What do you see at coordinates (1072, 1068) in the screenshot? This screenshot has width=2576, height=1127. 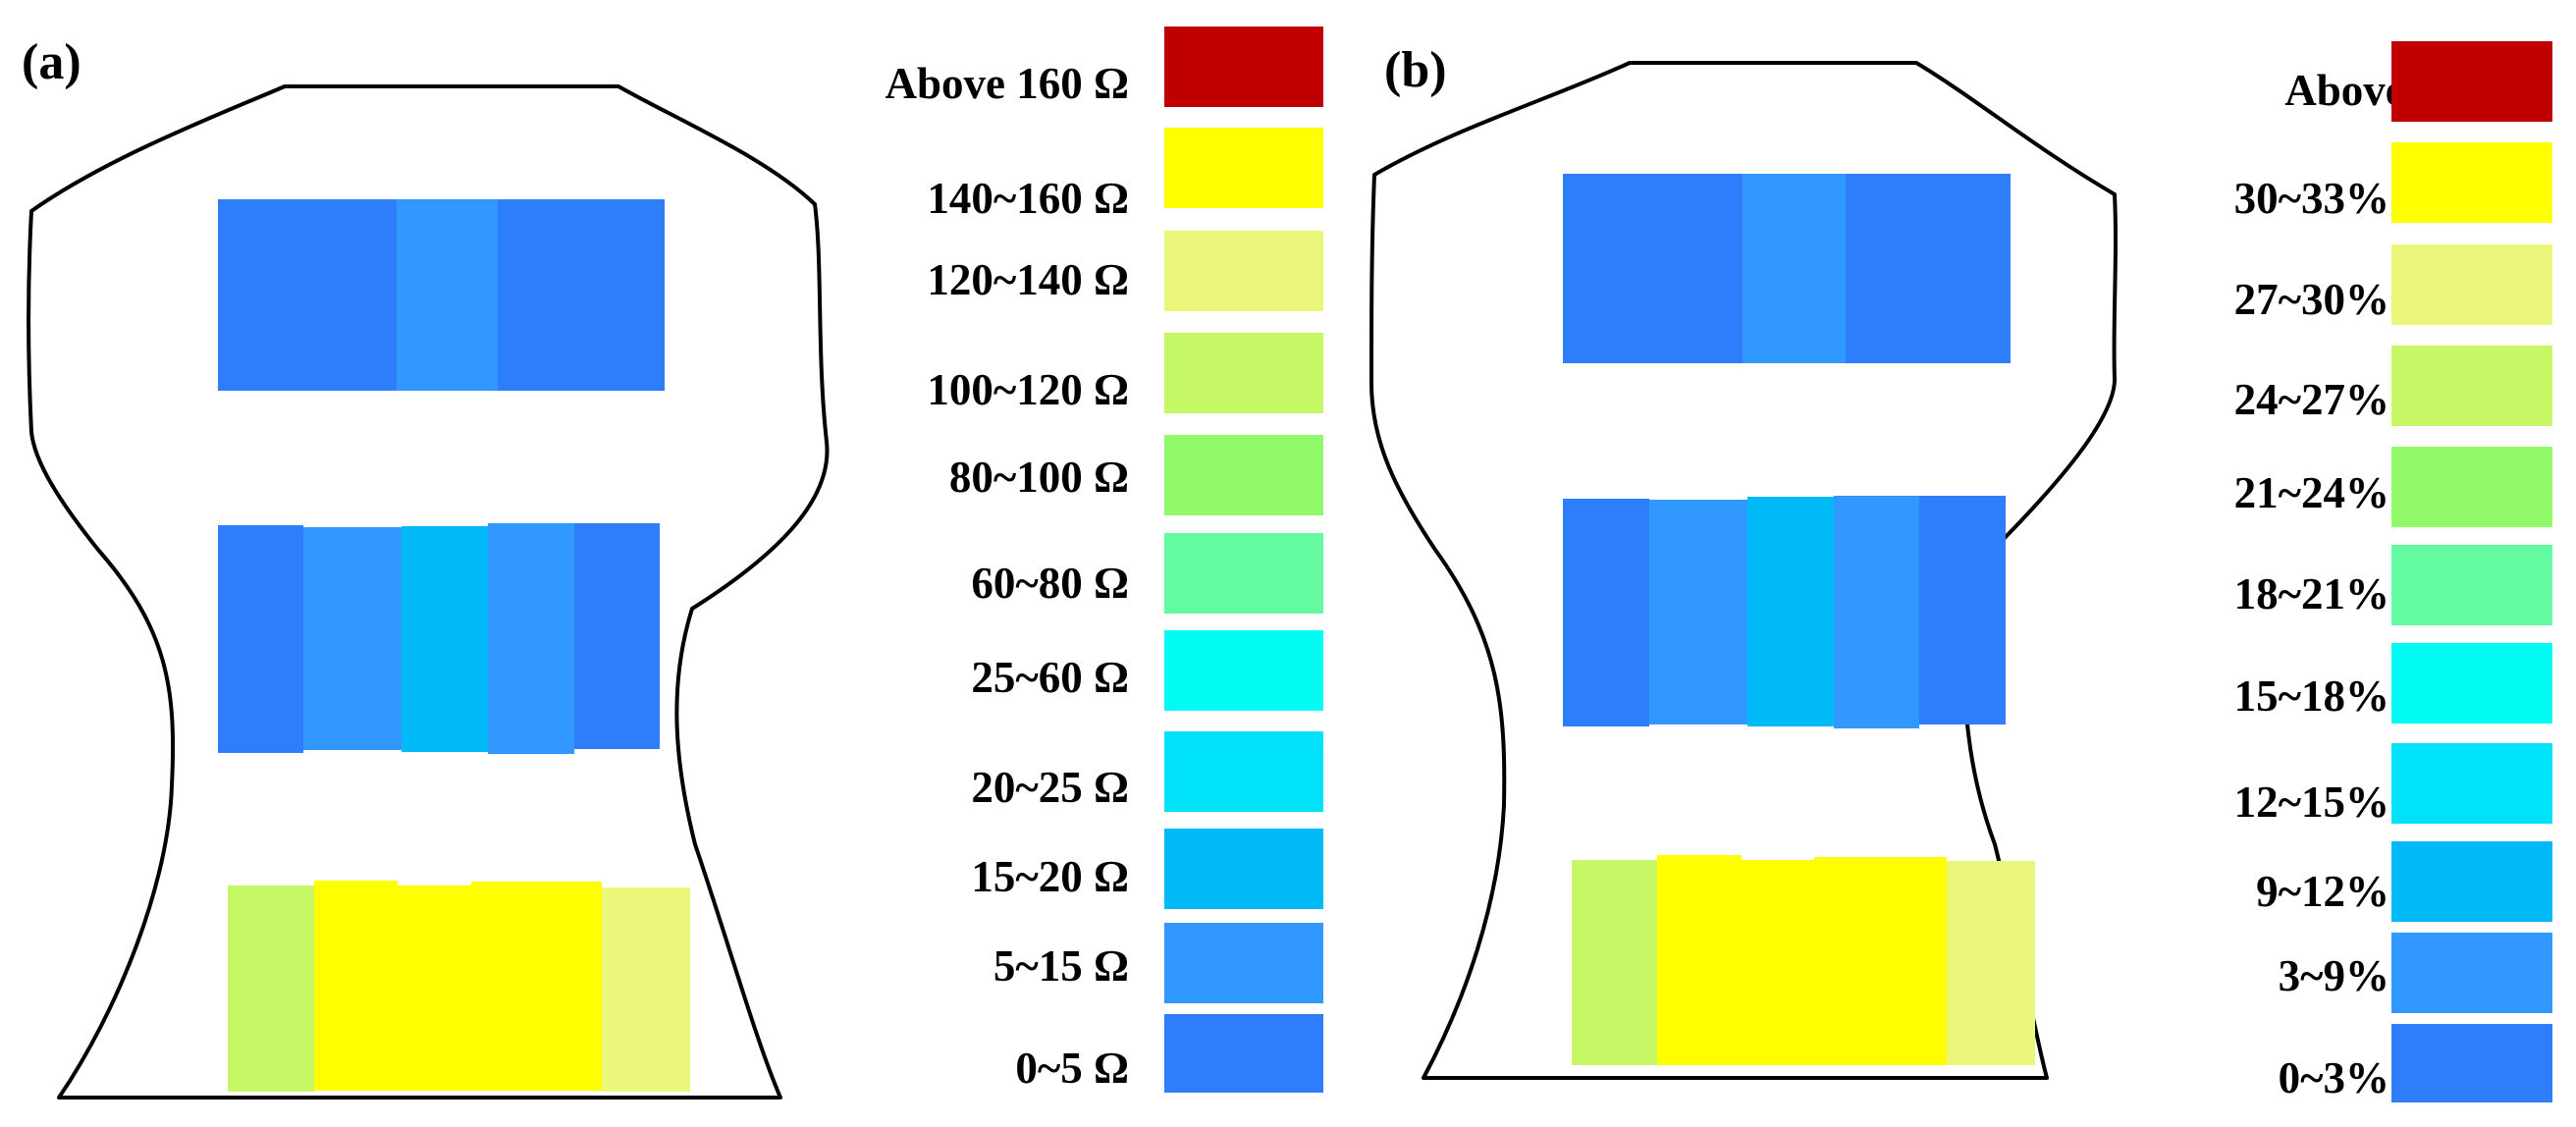 I see `legend-label: 0~5 Ω` at bounding box center [1072, 1068].